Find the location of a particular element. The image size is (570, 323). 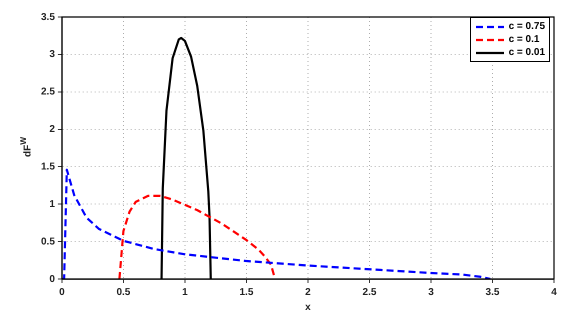

x-tick-label: 4 is located at coordinates (554, 292).